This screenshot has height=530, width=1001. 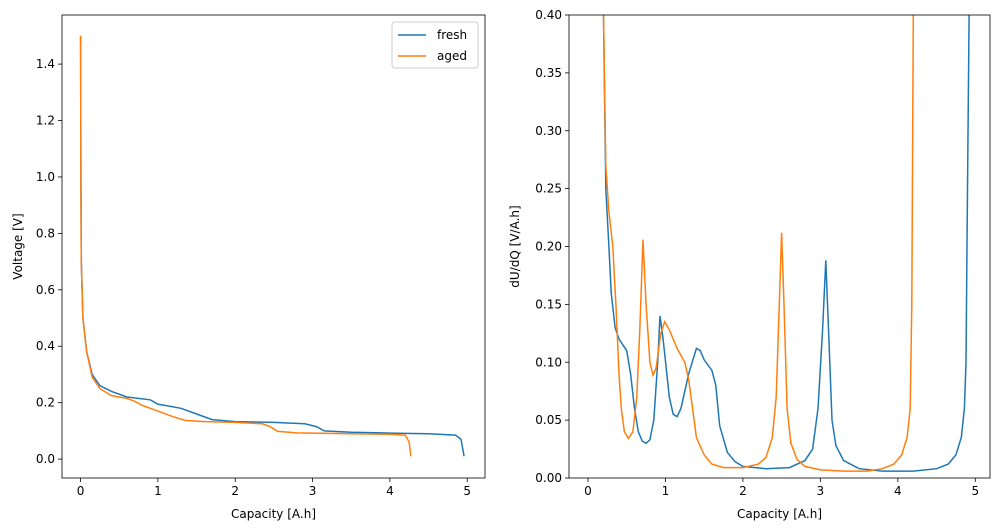 What do you see at coordinates (45, 403) in the screenshot?
I see `y-tick-label: 0.2` at bounding box center [45, 403].